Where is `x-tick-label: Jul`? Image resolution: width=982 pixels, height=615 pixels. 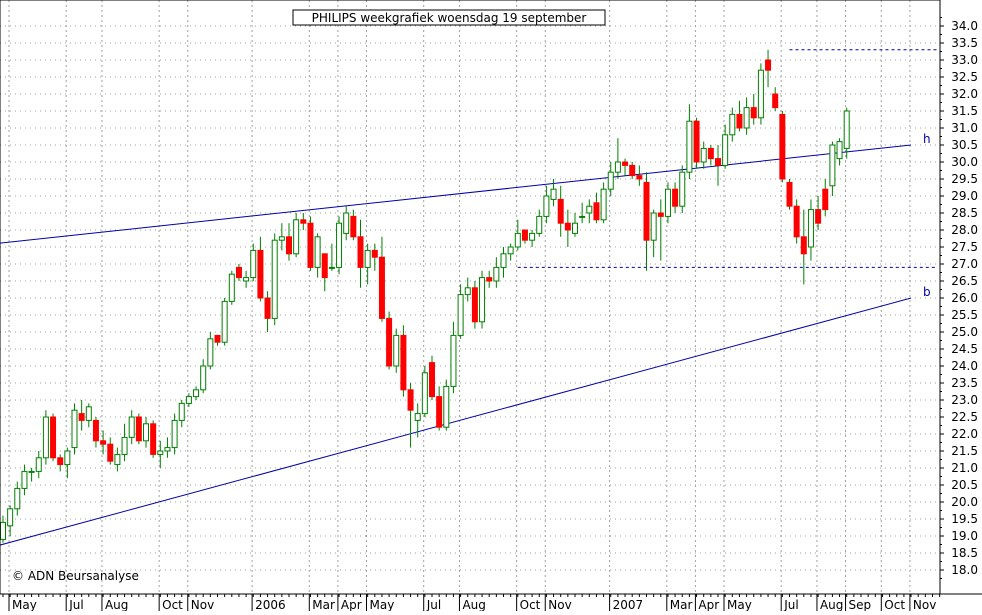 x-tick-label: Jul is located at coordinates (790, 604).